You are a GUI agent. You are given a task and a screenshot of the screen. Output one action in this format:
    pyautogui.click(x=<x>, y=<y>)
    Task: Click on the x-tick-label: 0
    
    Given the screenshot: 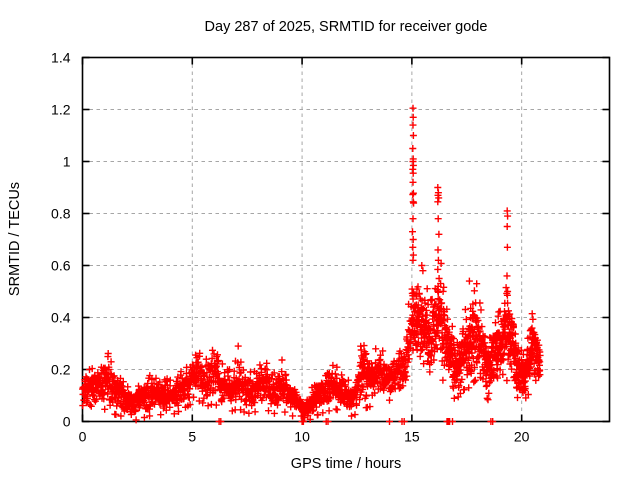 What is the action you would take?
    pyautogui.click(x=83, y=437)
    